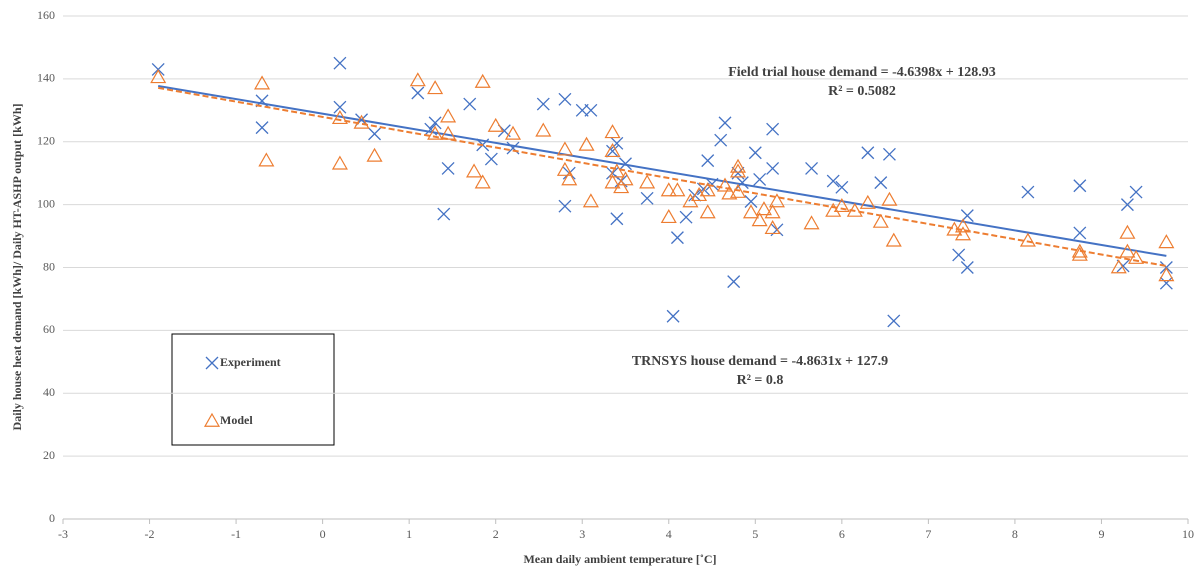 This screenshot has width=1201, height=569. What do you see at coordinates (46, 203) in the screenshot?
I see `y-tick-label: 100` at bounding box center [46, 203].